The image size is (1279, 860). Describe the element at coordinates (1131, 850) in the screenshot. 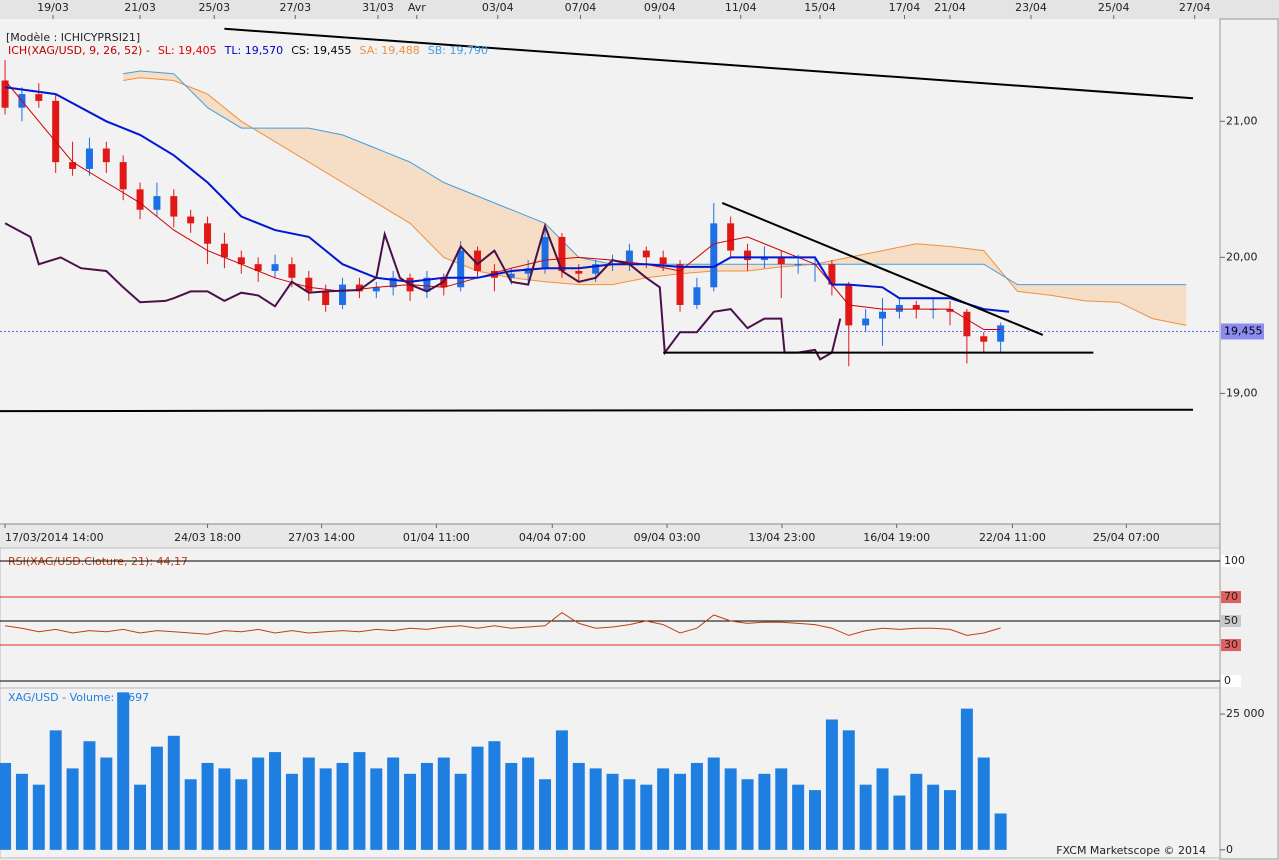

I see `footer: FXCM Marketscope © 2014` at that location.